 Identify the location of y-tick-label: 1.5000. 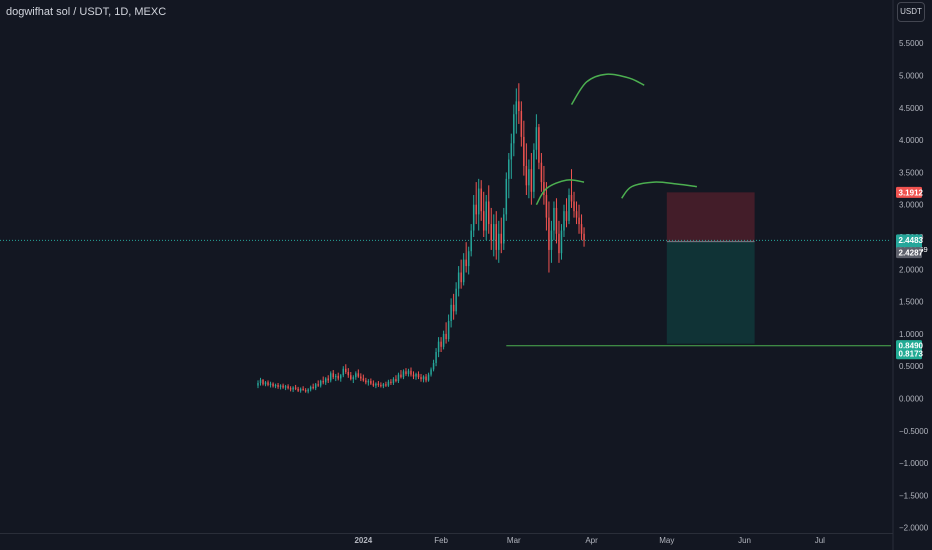
(911, 302).